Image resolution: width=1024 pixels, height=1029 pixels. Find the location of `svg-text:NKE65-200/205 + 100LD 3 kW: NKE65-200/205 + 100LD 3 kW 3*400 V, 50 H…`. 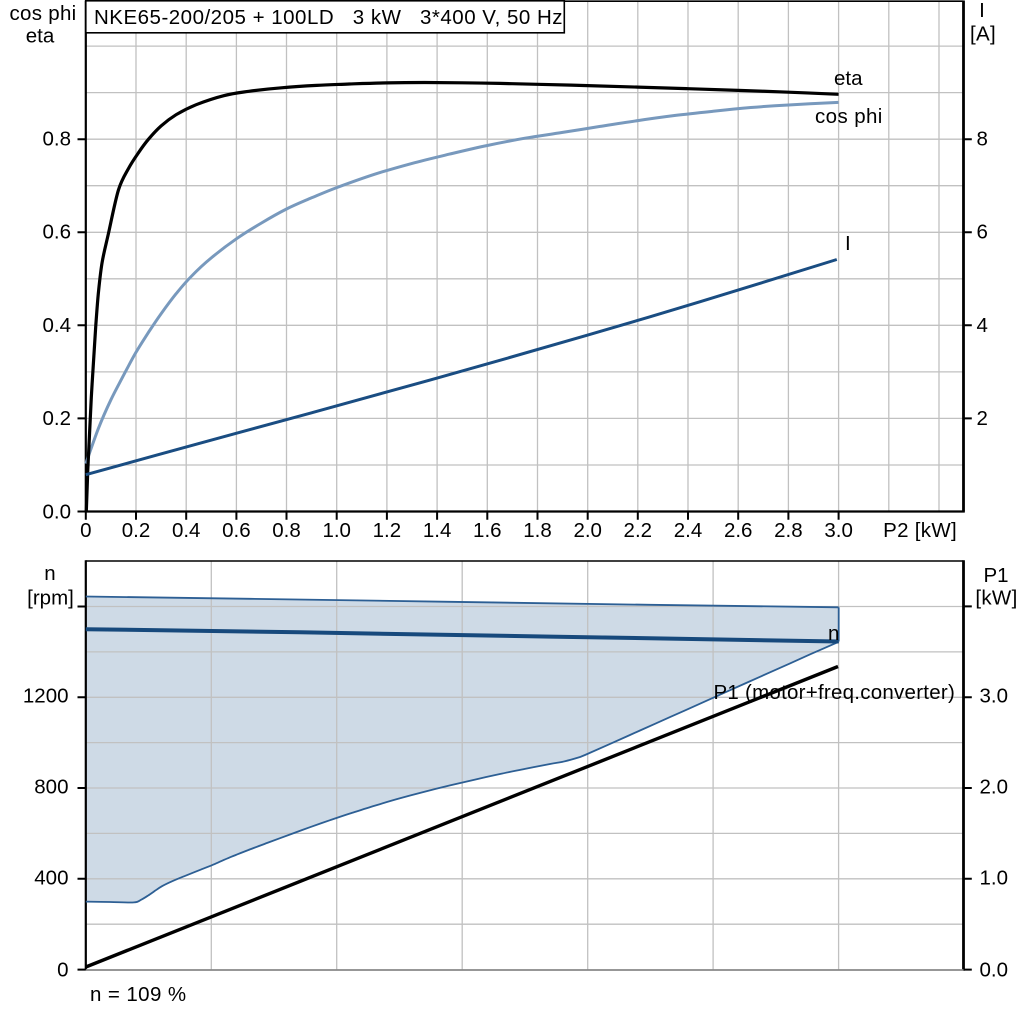

svg-text:NKE65-200/205 + 100LD 3 kW: NKE65-200/205 + 100LD 3 kW 3*400 V, 50 H… is located at coordinates (328, 17).